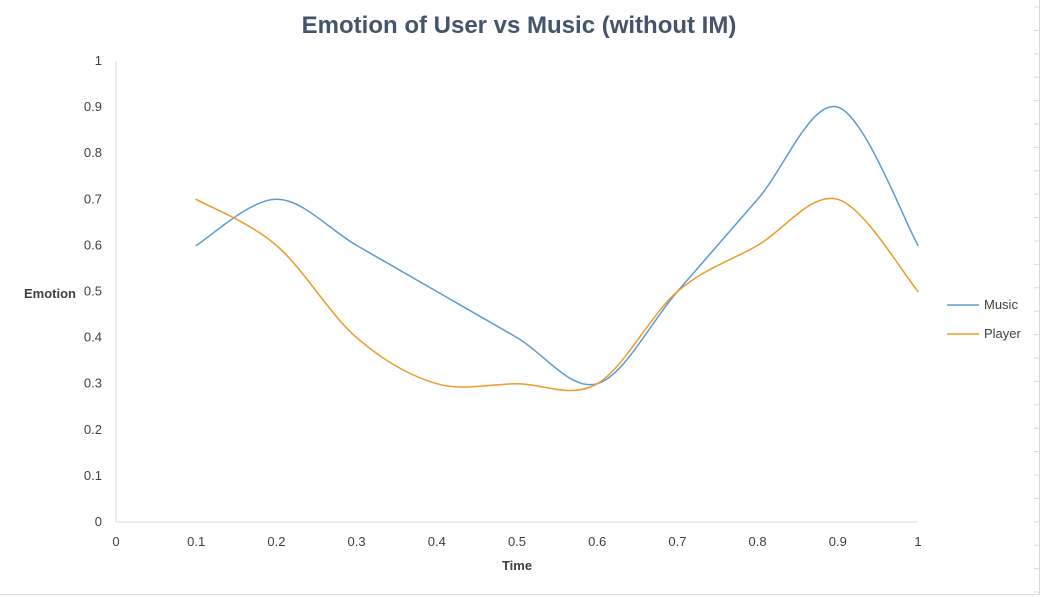  I want to click on y-tick-label: 0.4, so click(93, 337).